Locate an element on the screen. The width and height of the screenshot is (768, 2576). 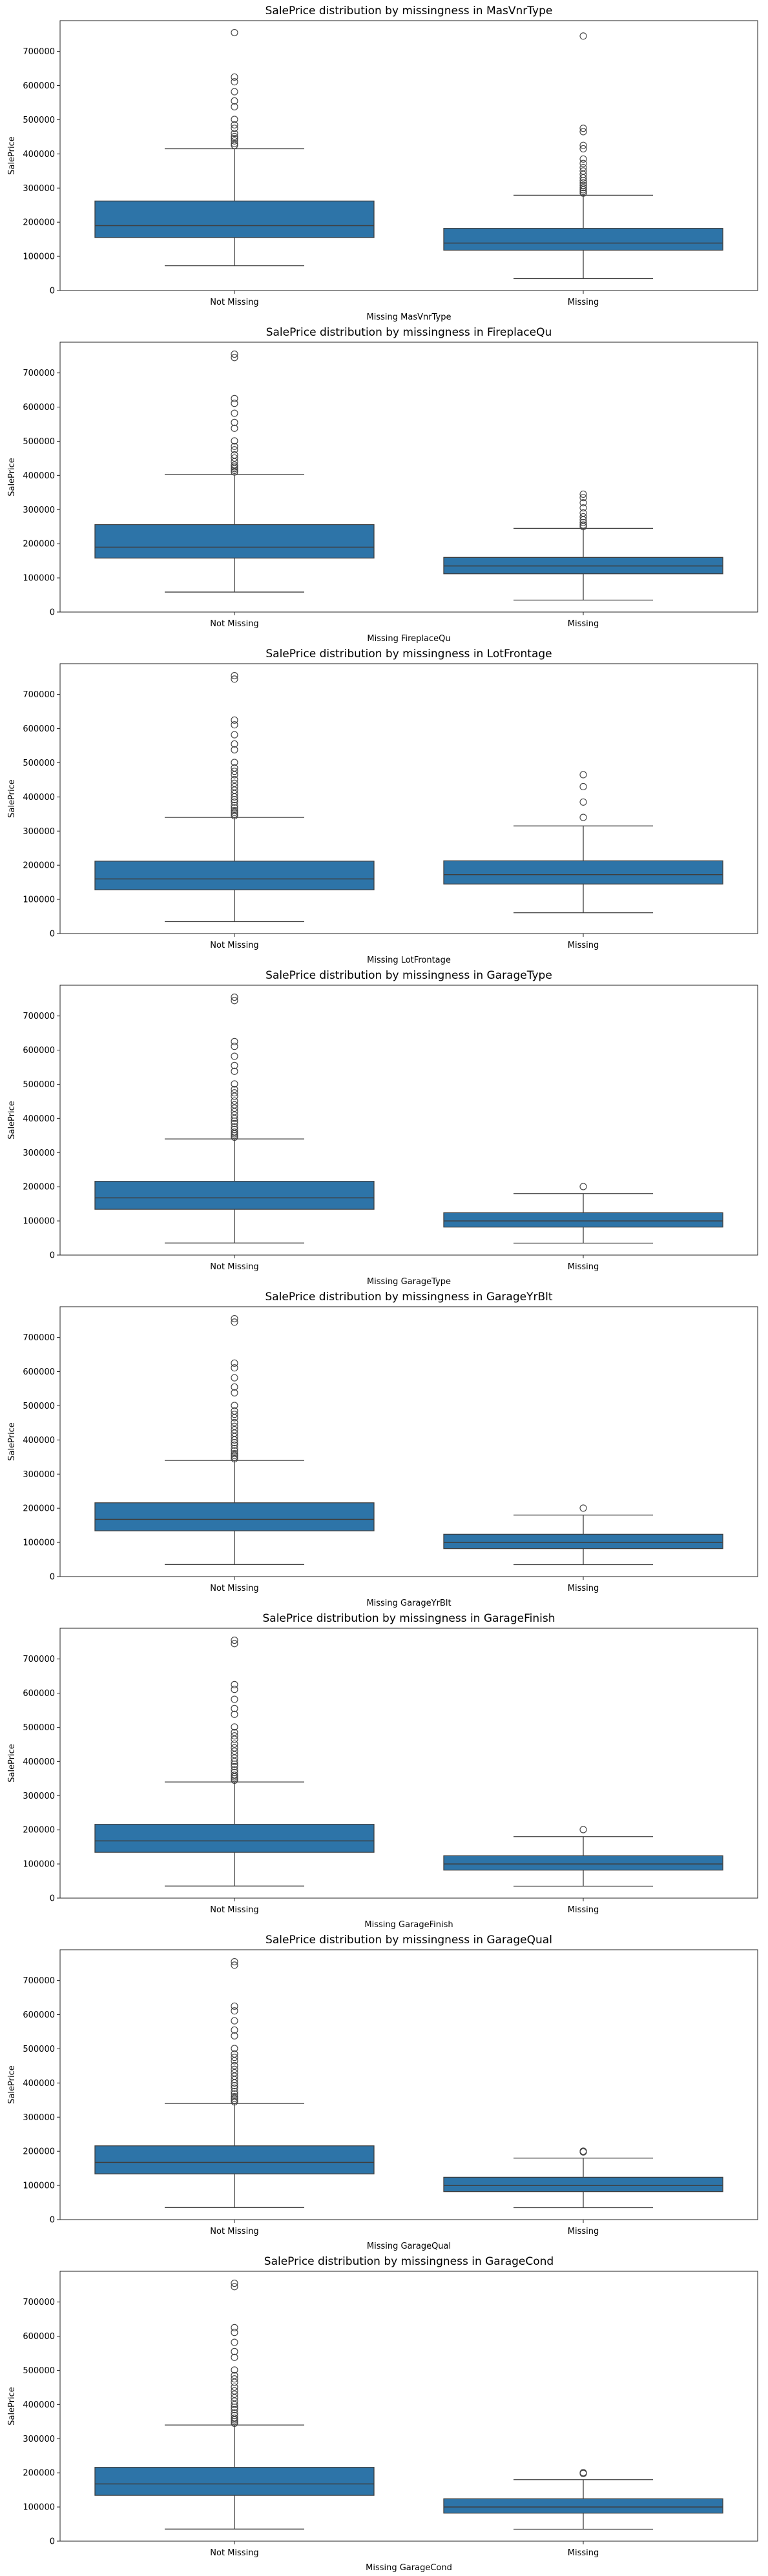
x-axis-label: Missing GarageCond is located at coordinates (409, 2568).